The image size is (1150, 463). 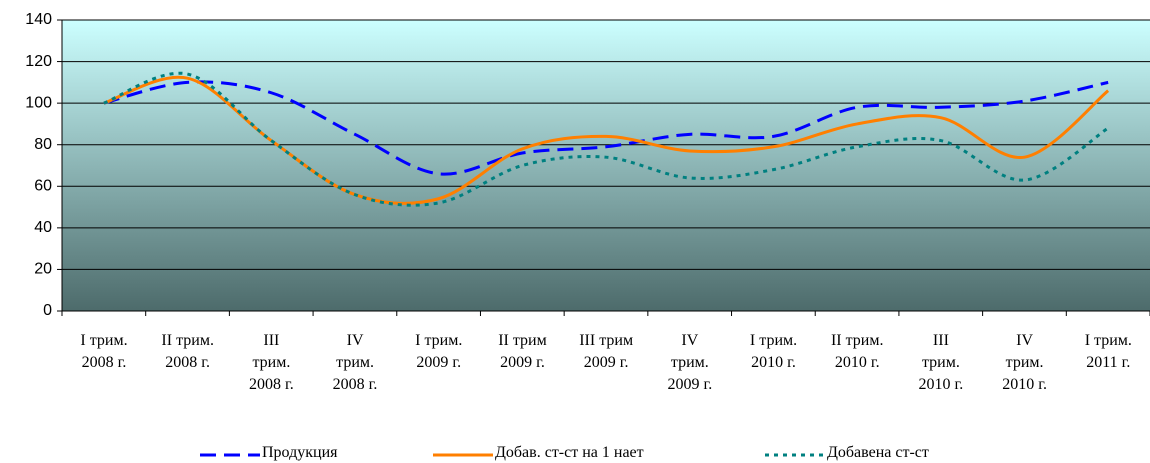 I want to click on y-tick-label: 40, so click(x=43, y=227).